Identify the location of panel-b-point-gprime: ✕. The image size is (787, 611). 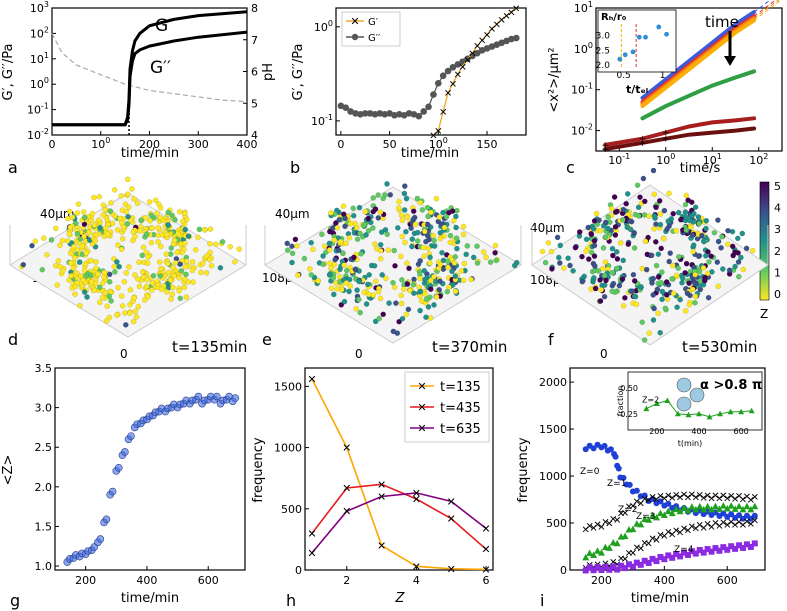
(477, 47).